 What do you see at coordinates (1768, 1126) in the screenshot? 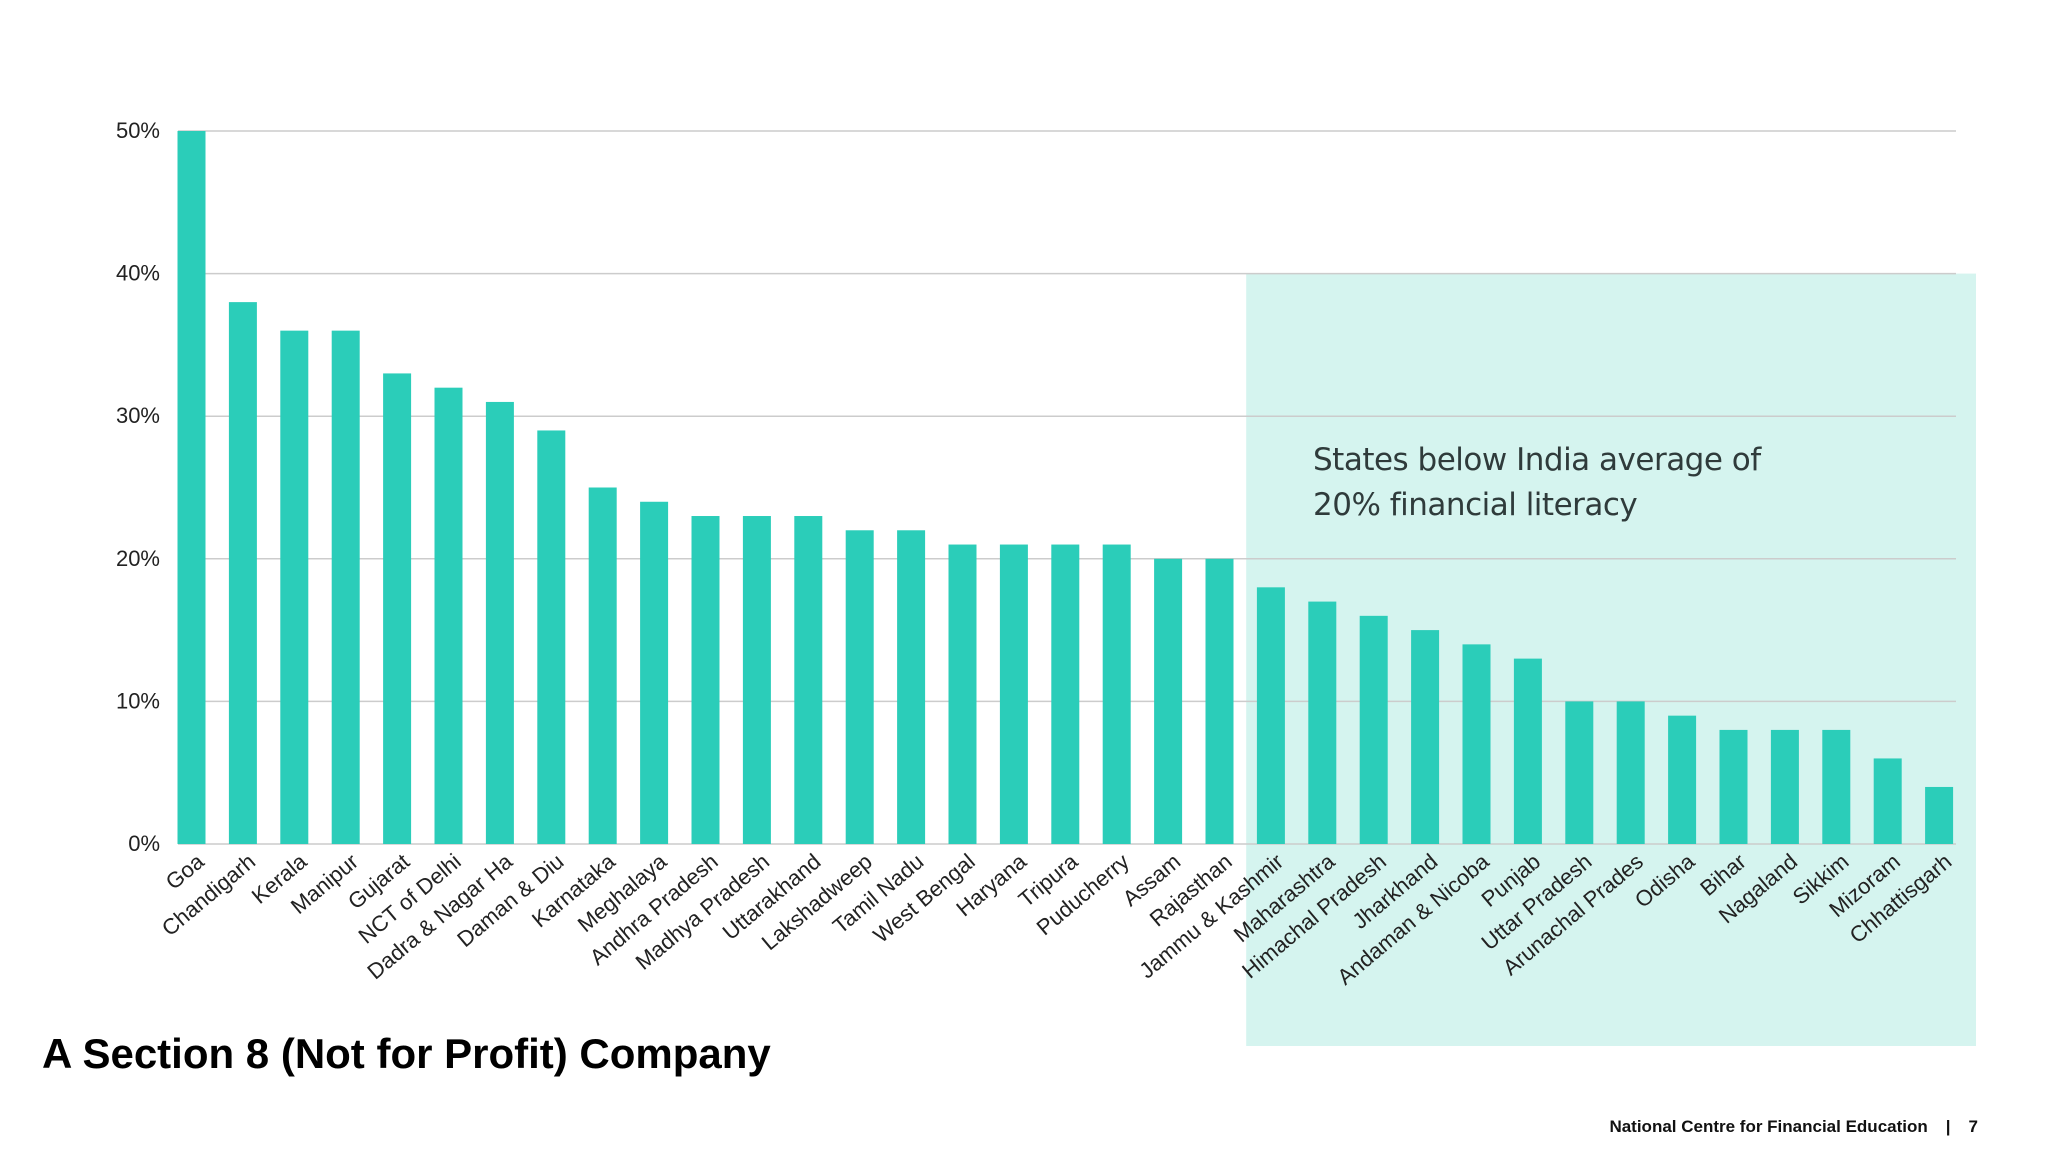
I see `footer-org: National Centre for Financial Education` at bounding box center [1768, 1126].